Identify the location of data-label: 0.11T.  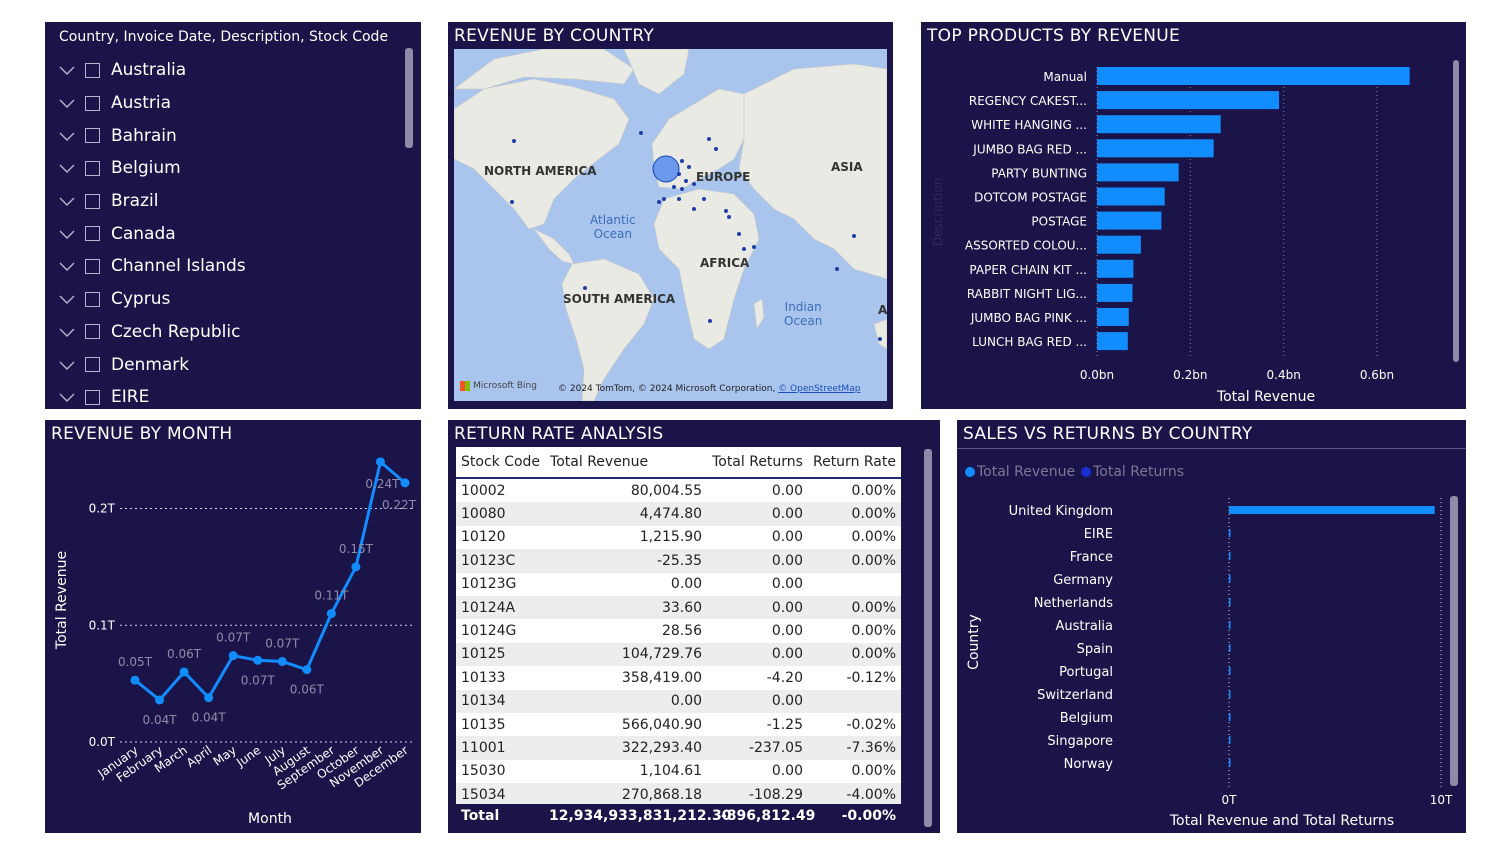
(331, 596).